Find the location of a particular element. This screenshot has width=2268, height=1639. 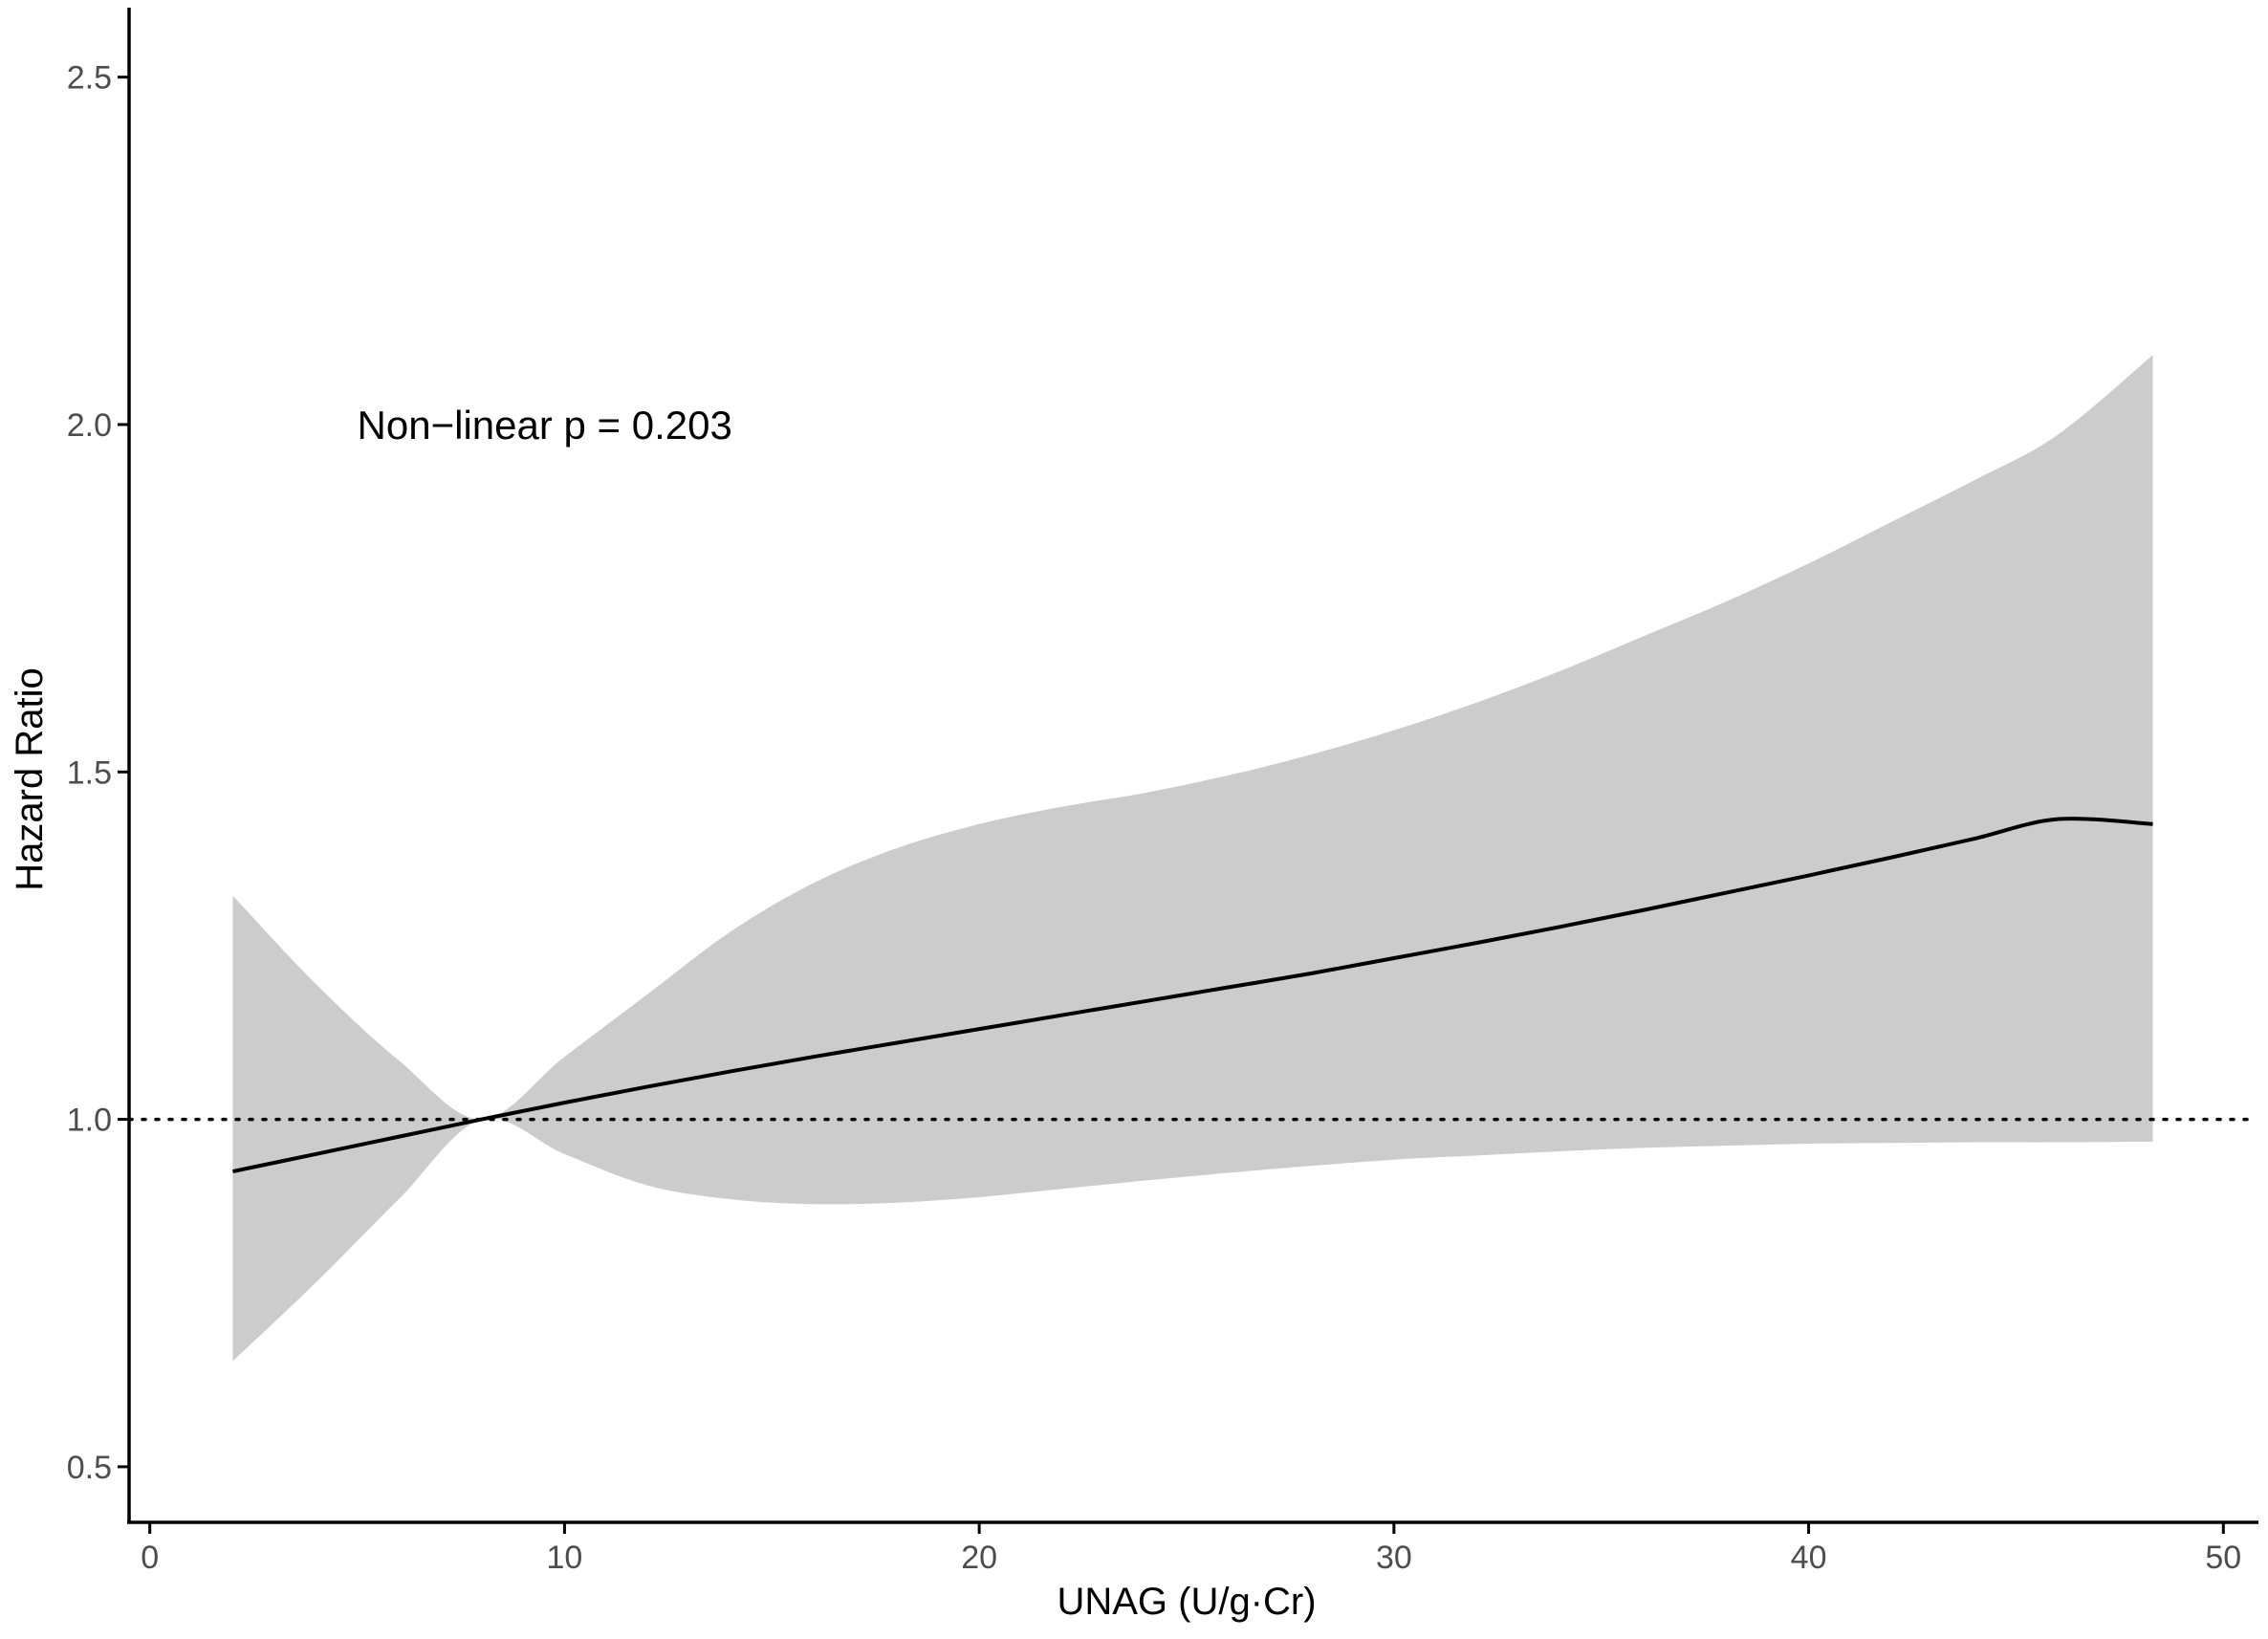

y-tick-label: 1.5 is located at coordinates (90, 773).